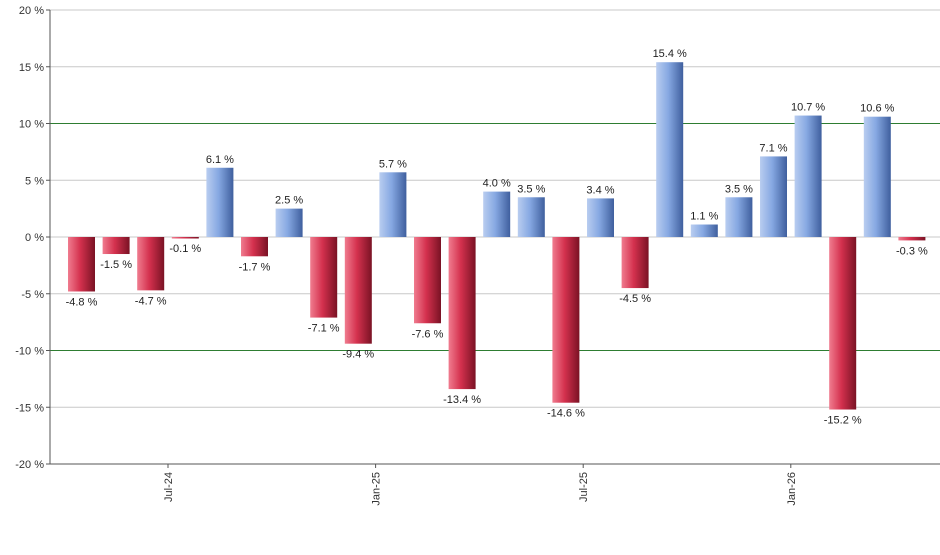 The image size is (940, 555). What do you see at coordinates (584, 487) in the screenshot?
I see `x-tick-label: Jul-25` at bounding box center [584, 487].